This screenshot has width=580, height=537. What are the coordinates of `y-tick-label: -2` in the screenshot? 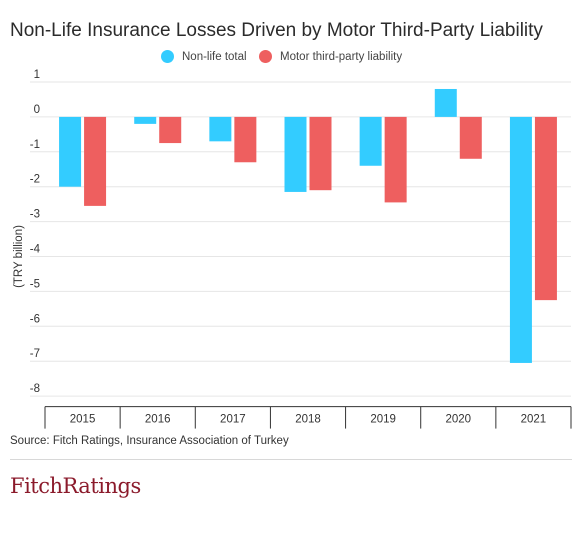 It's located at (35, 180).